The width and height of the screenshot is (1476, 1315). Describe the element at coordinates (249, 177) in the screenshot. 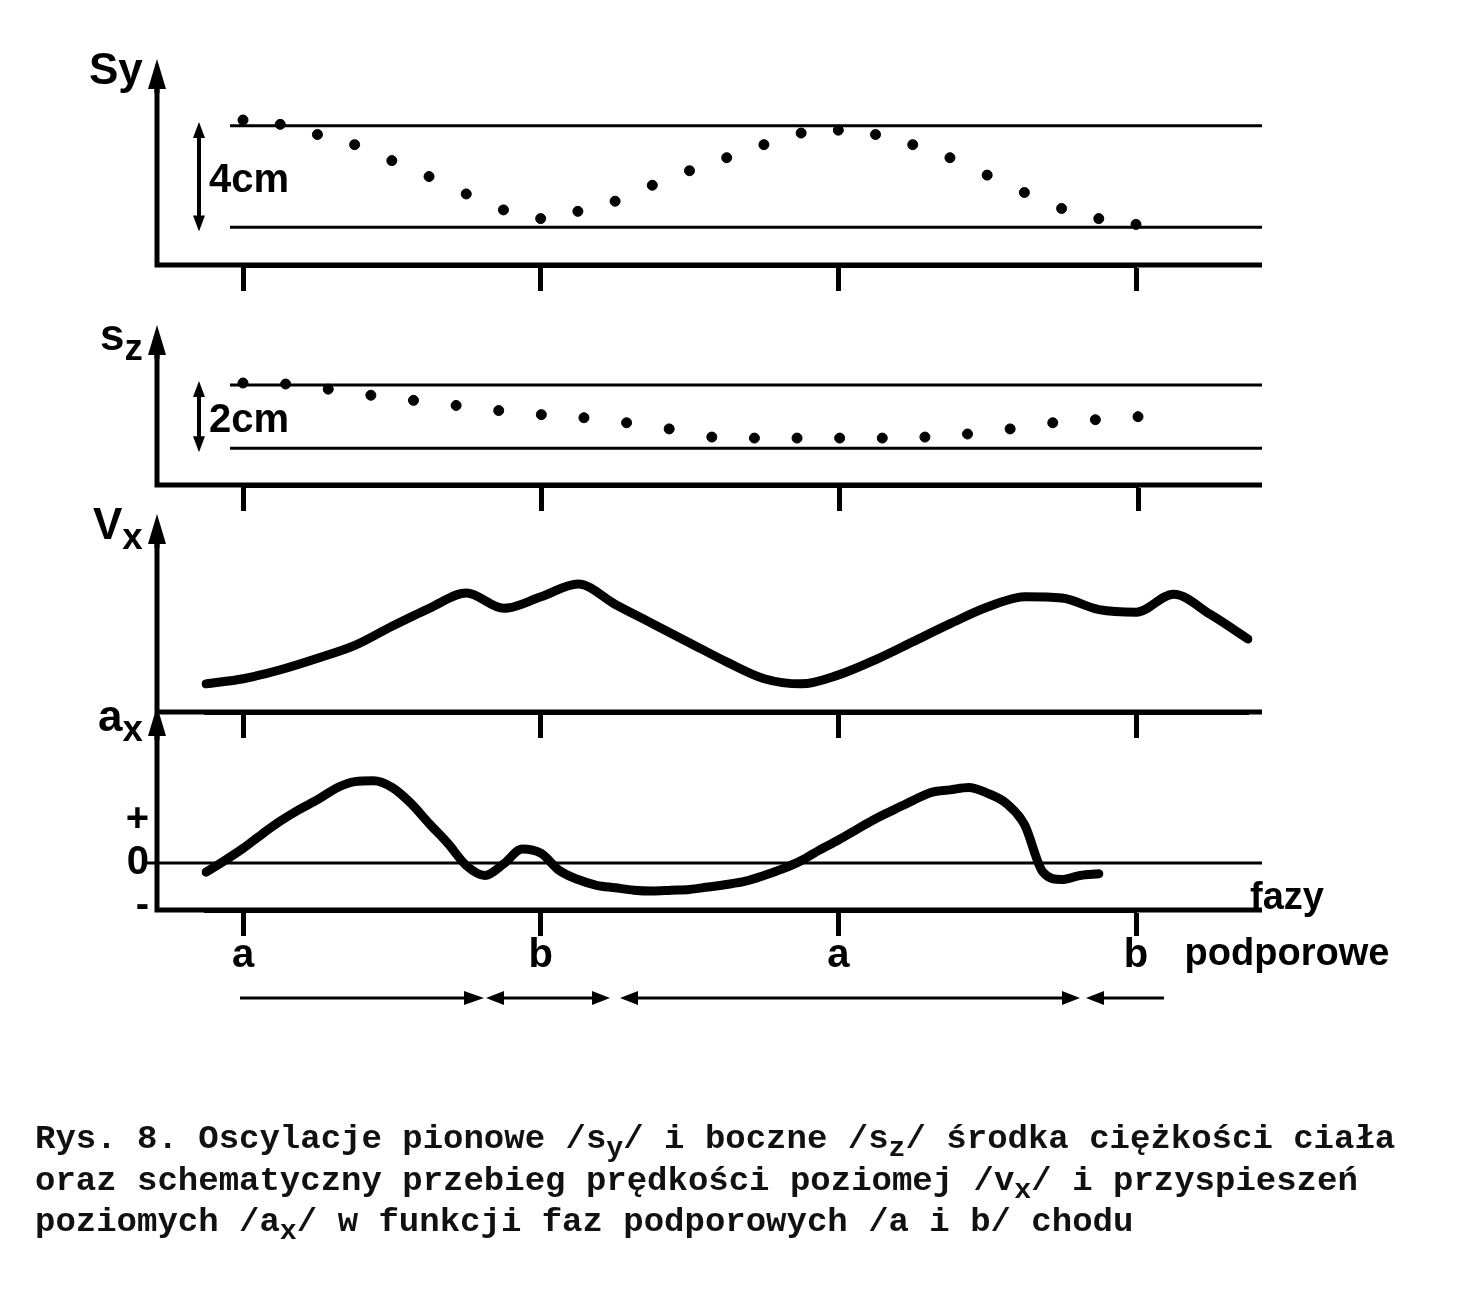

I see `annotation: 4cm` at that location.